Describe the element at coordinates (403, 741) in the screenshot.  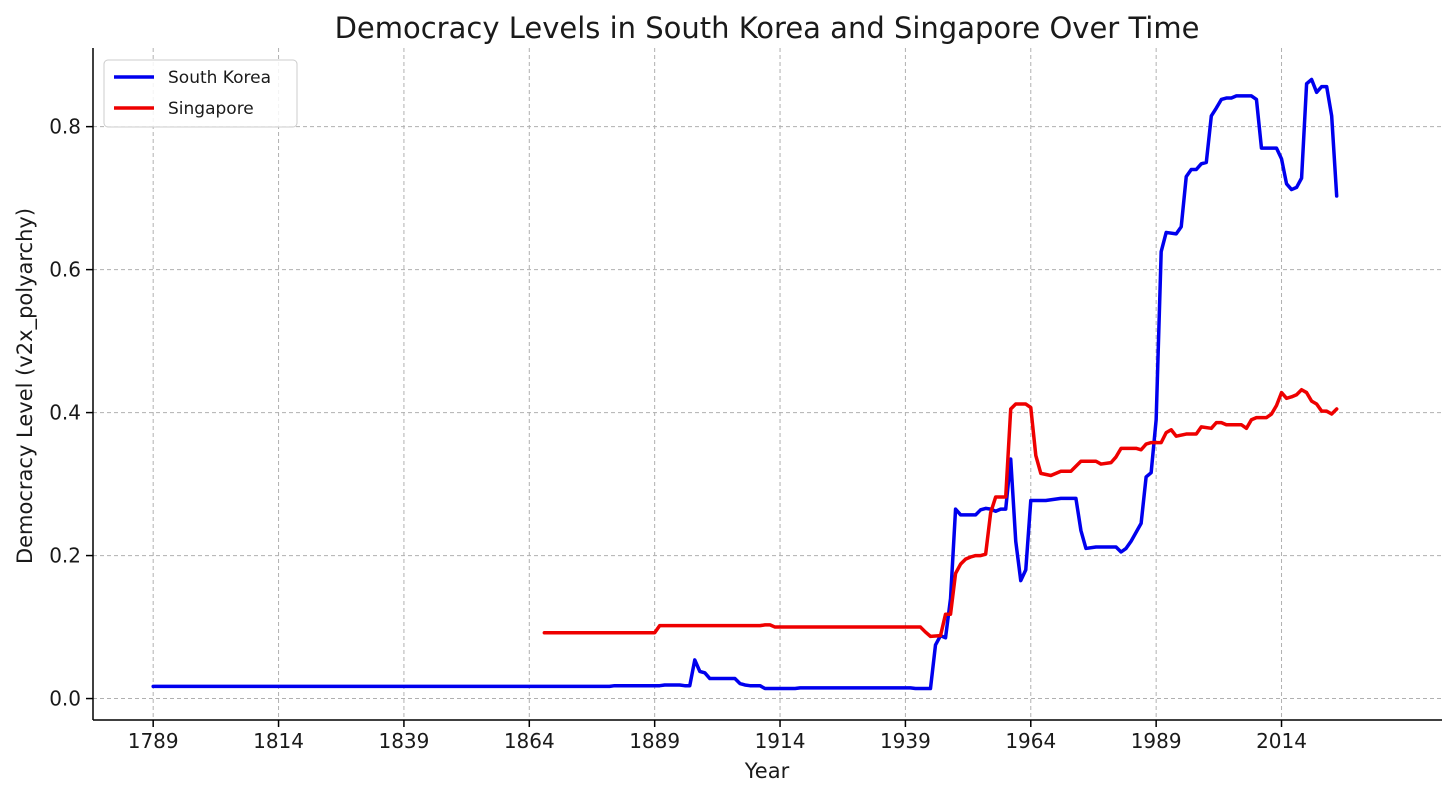
I see `x-tick-label: 1839` at that location.